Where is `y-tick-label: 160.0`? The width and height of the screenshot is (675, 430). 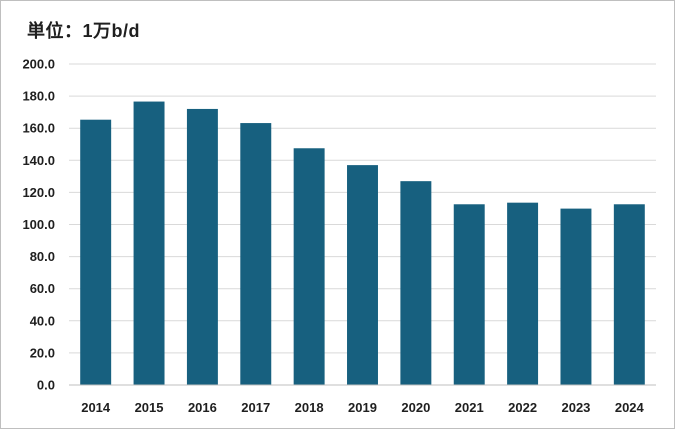
y-tick-label: 160.0 is located at coordinates (38, 128).